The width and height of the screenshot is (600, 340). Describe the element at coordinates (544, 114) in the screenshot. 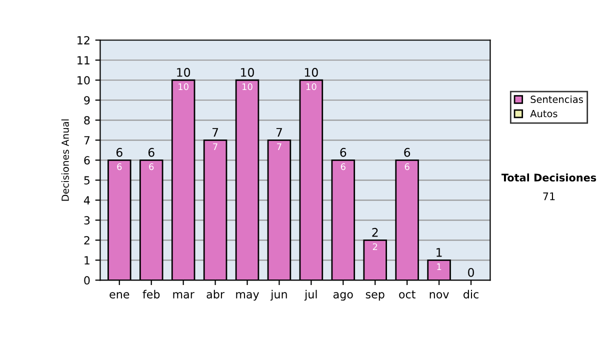

I see `legend-label: Autos` at that location.